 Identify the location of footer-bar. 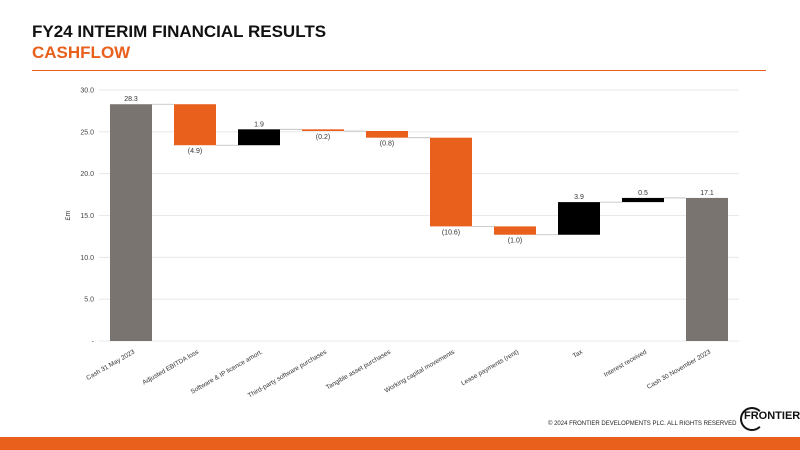
(400, 443).